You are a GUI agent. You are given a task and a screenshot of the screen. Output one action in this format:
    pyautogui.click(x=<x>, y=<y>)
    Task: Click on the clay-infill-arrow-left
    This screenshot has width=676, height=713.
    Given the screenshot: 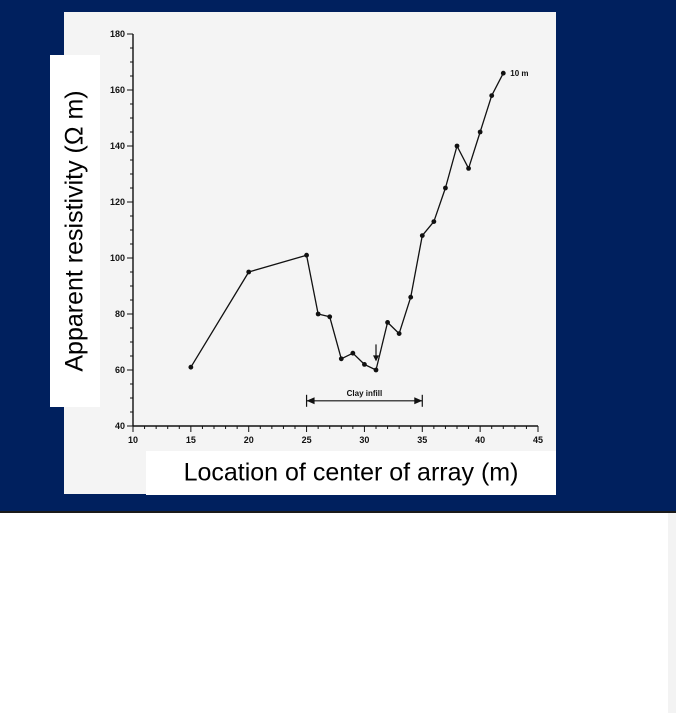 What is the action you would take?
    pyautogui.click(x=310, y=401)
    